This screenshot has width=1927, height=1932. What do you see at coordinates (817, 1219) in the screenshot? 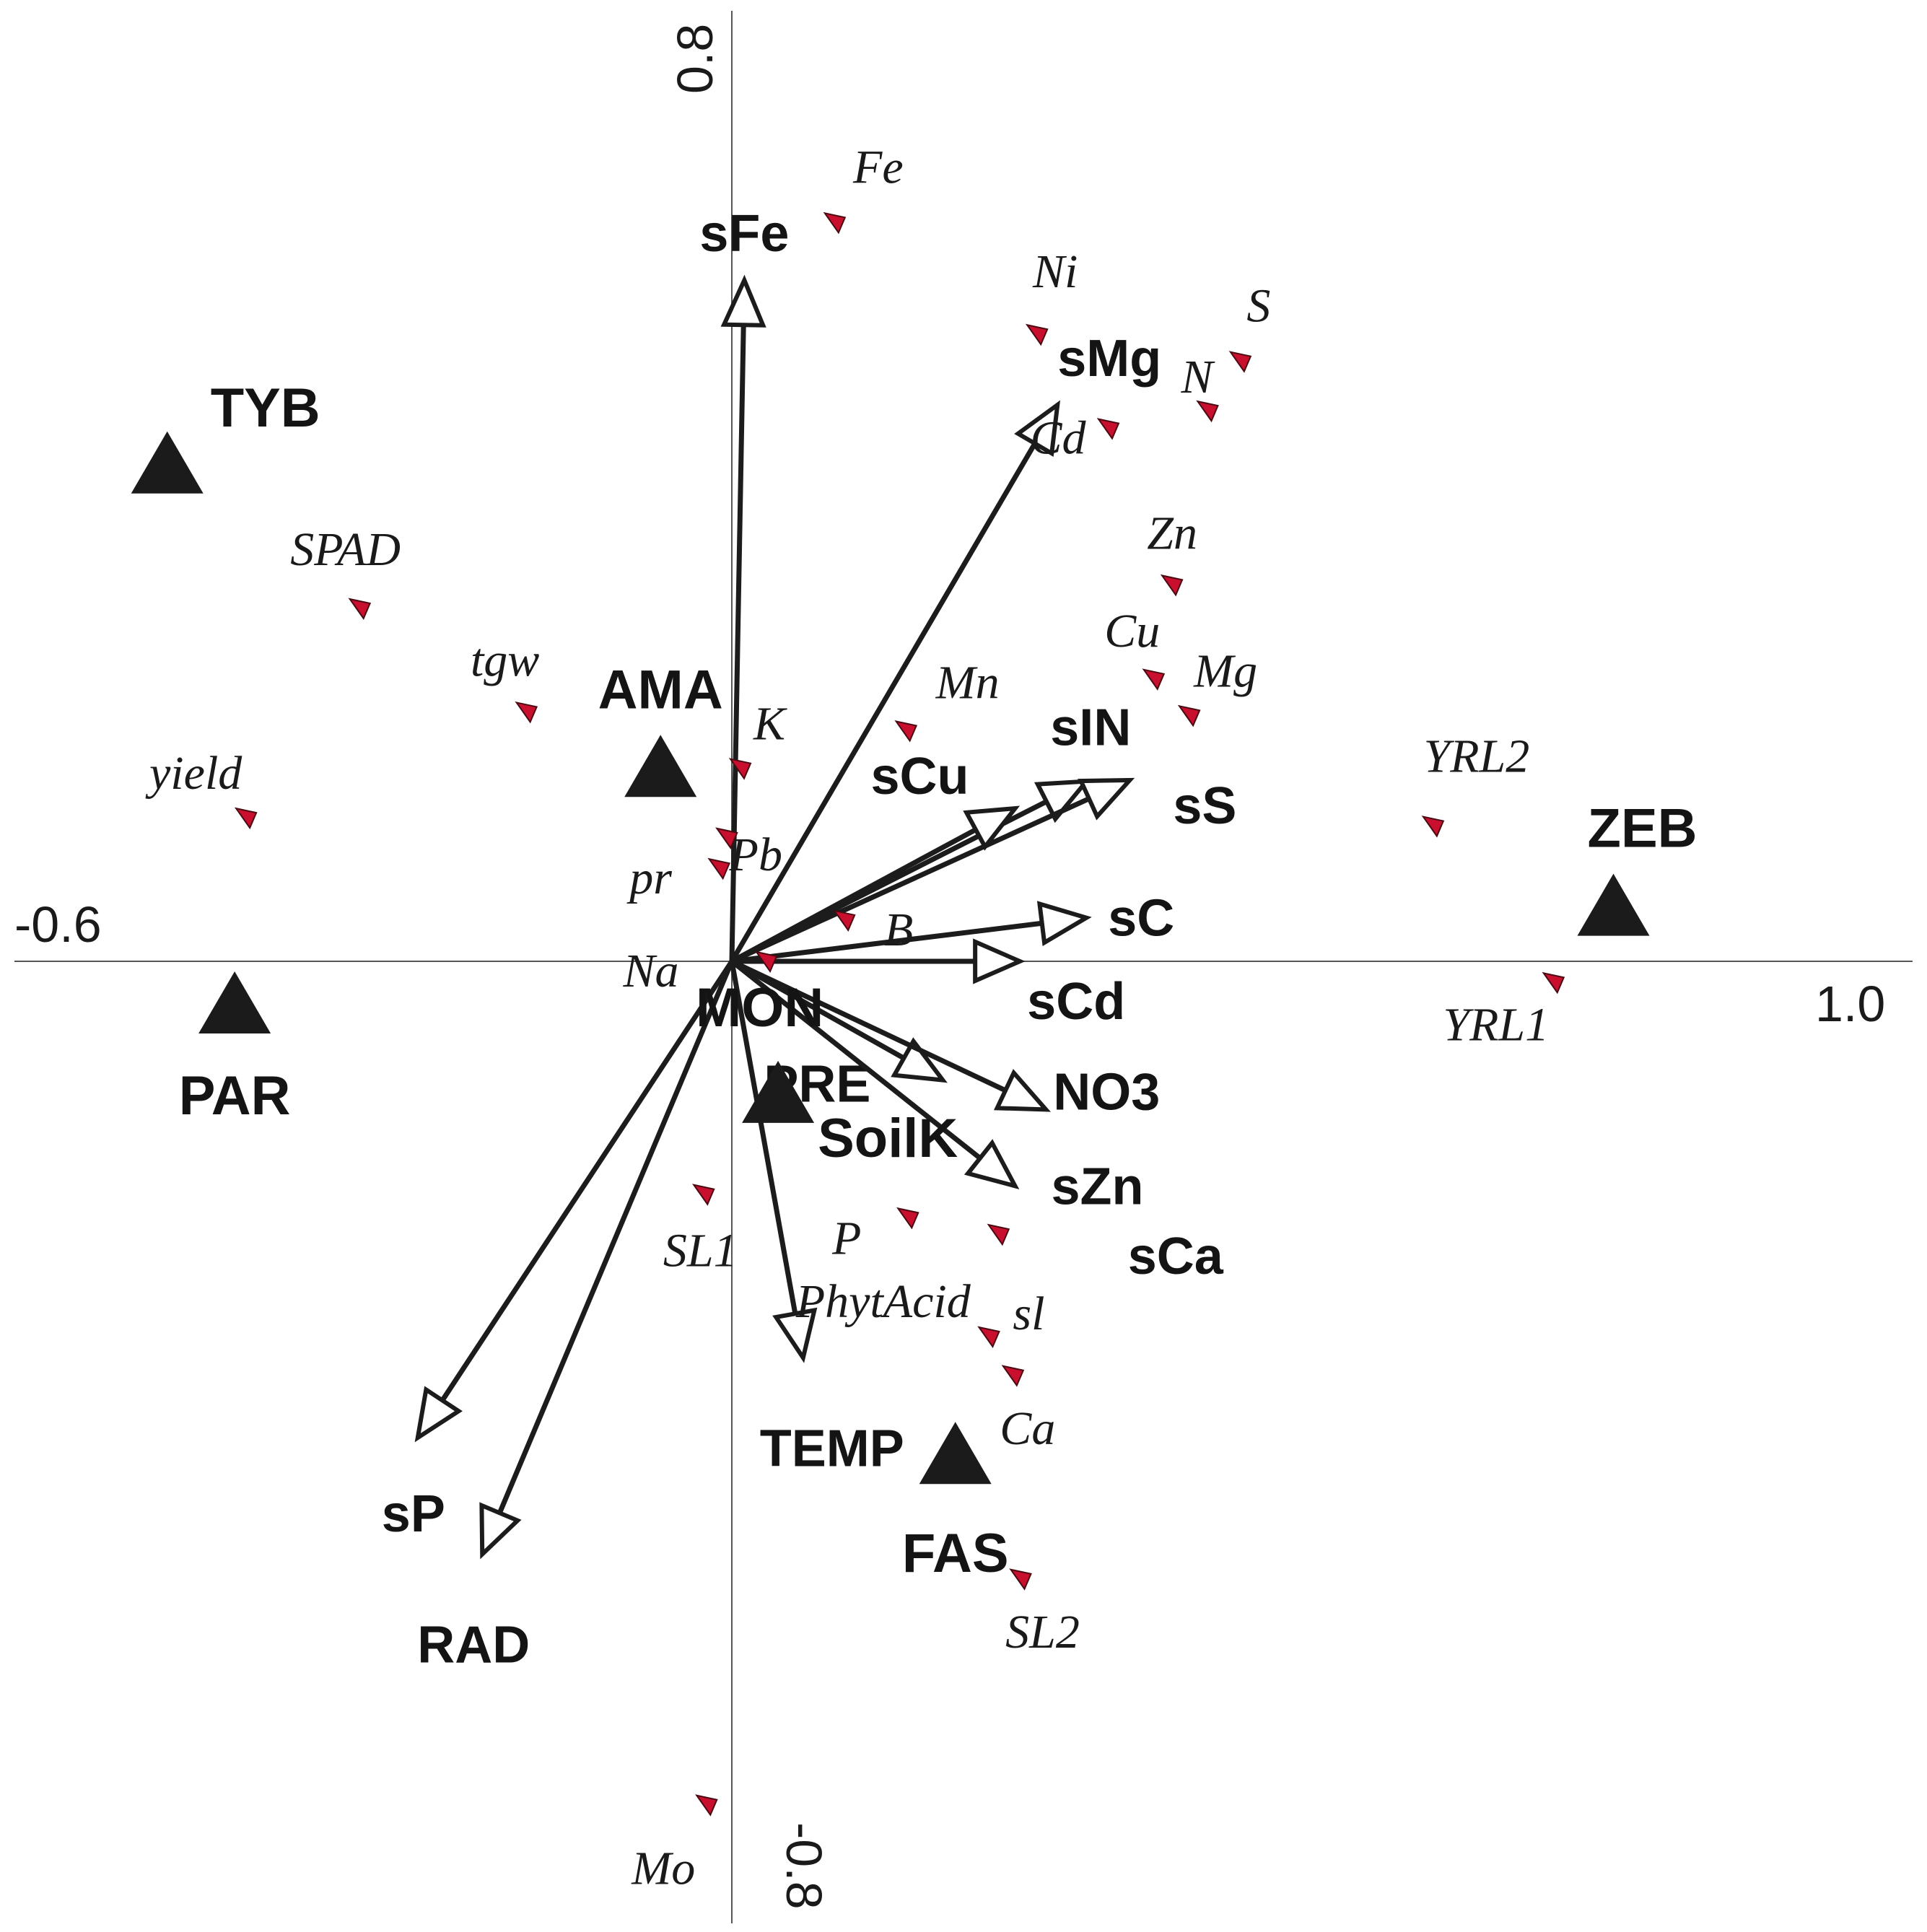
I see `vector-temp: TEMP` at bounding box center [817, 1219].